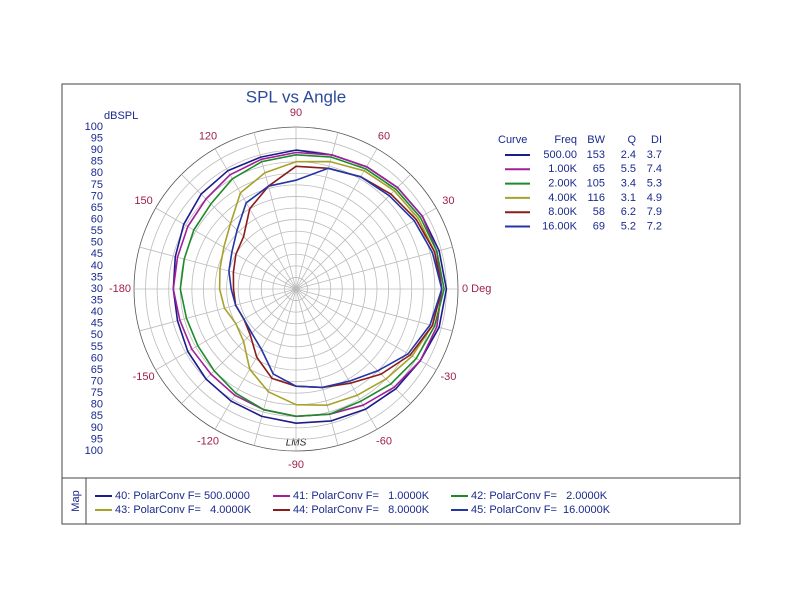  What do you see at coordinates (654, 169) in the screenshot?
I see `table-cell: 7.4` at bounding box center [654, 169].